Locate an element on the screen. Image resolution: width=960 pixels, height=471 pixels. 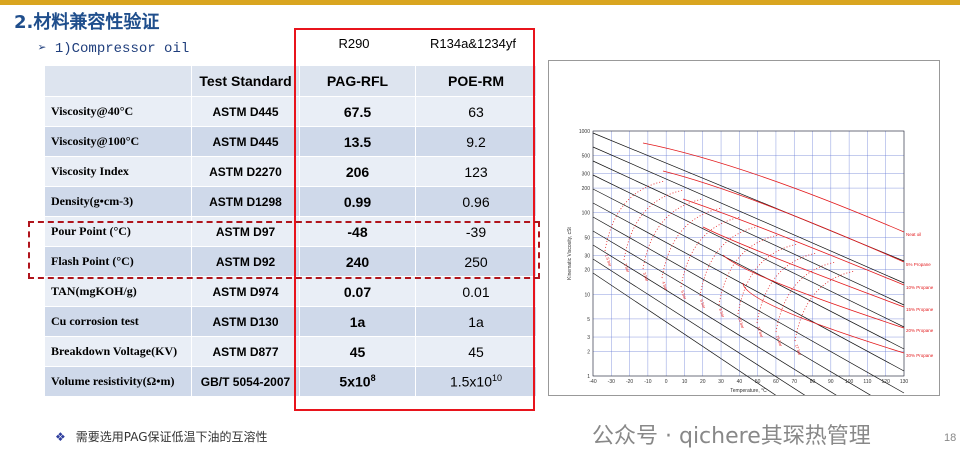
y-tick-label: 5 is located at coordinates (588, 320).